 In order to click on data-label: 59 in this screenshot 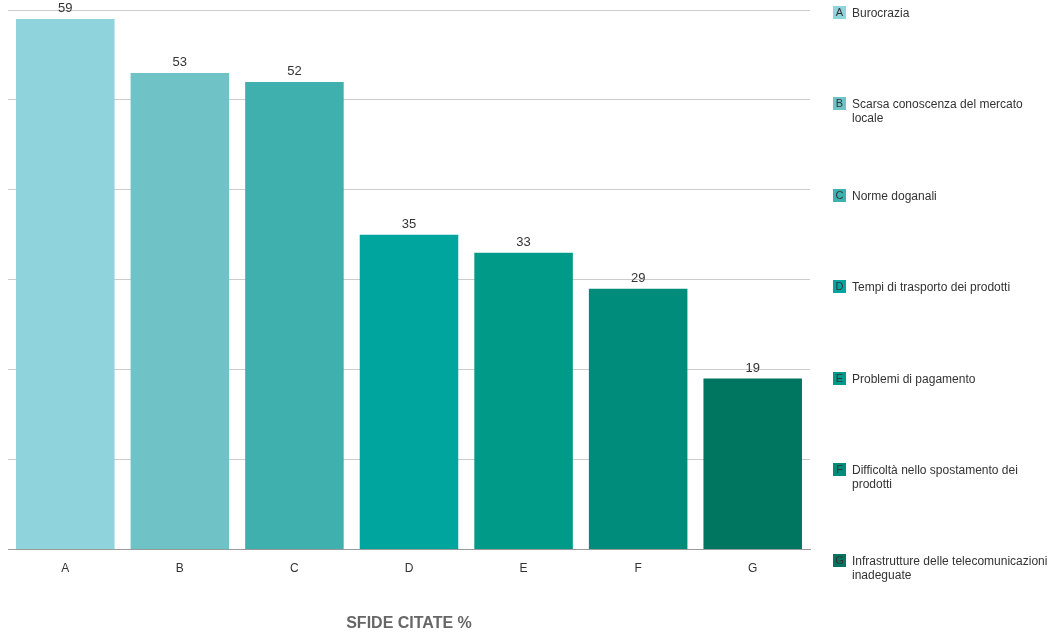, I will do `click(65, 8)`.